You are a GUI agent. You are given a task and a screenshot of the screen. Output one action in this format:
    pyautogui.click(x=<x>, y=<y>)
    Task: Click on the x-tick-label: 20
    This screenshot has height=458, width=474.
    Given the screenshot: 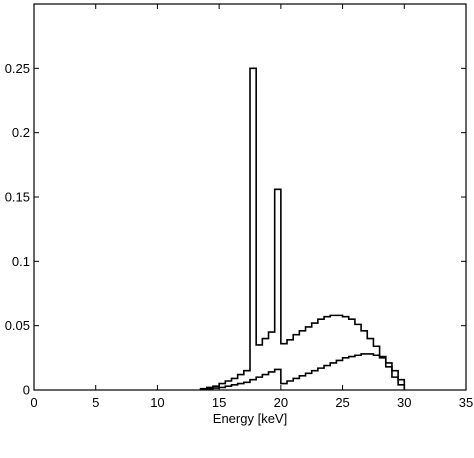 What is the action you would take?
    pyautogui.click(x=281, y=402)
    